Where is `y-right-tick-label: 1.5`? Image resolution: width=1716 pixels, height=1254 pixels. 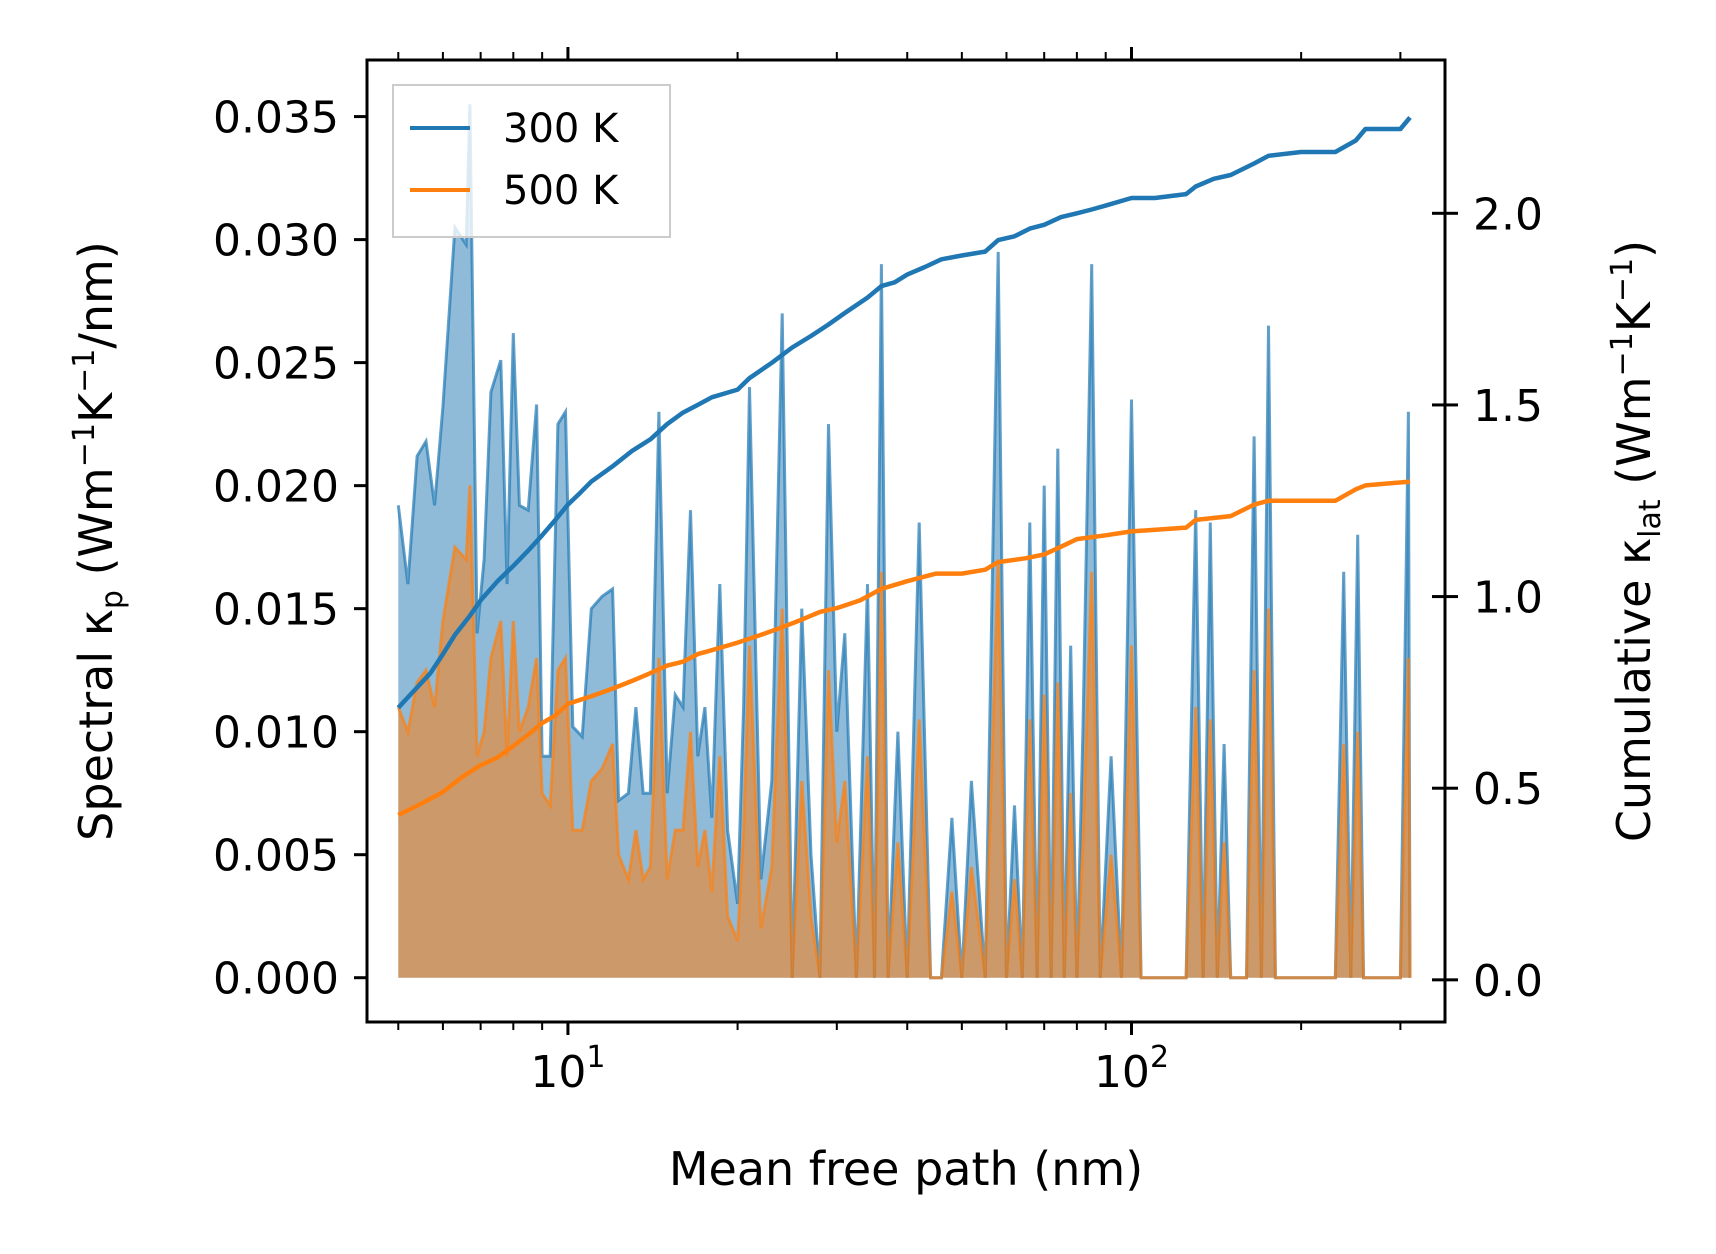 y-right-tick-label: 1.5 is located at coordinates (1508, 406).